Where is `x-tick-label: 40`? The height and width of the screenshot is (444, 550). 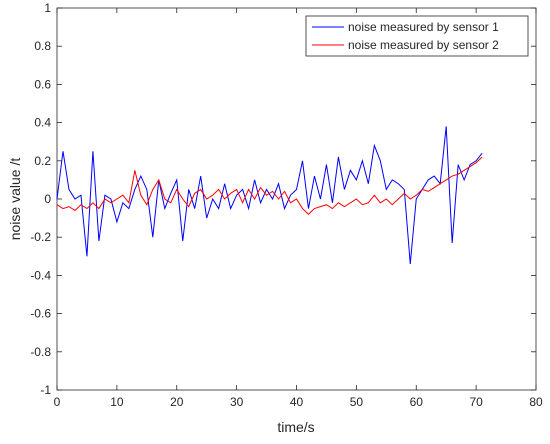
x-tick-label: 40 is located at coordinates (297, 402).